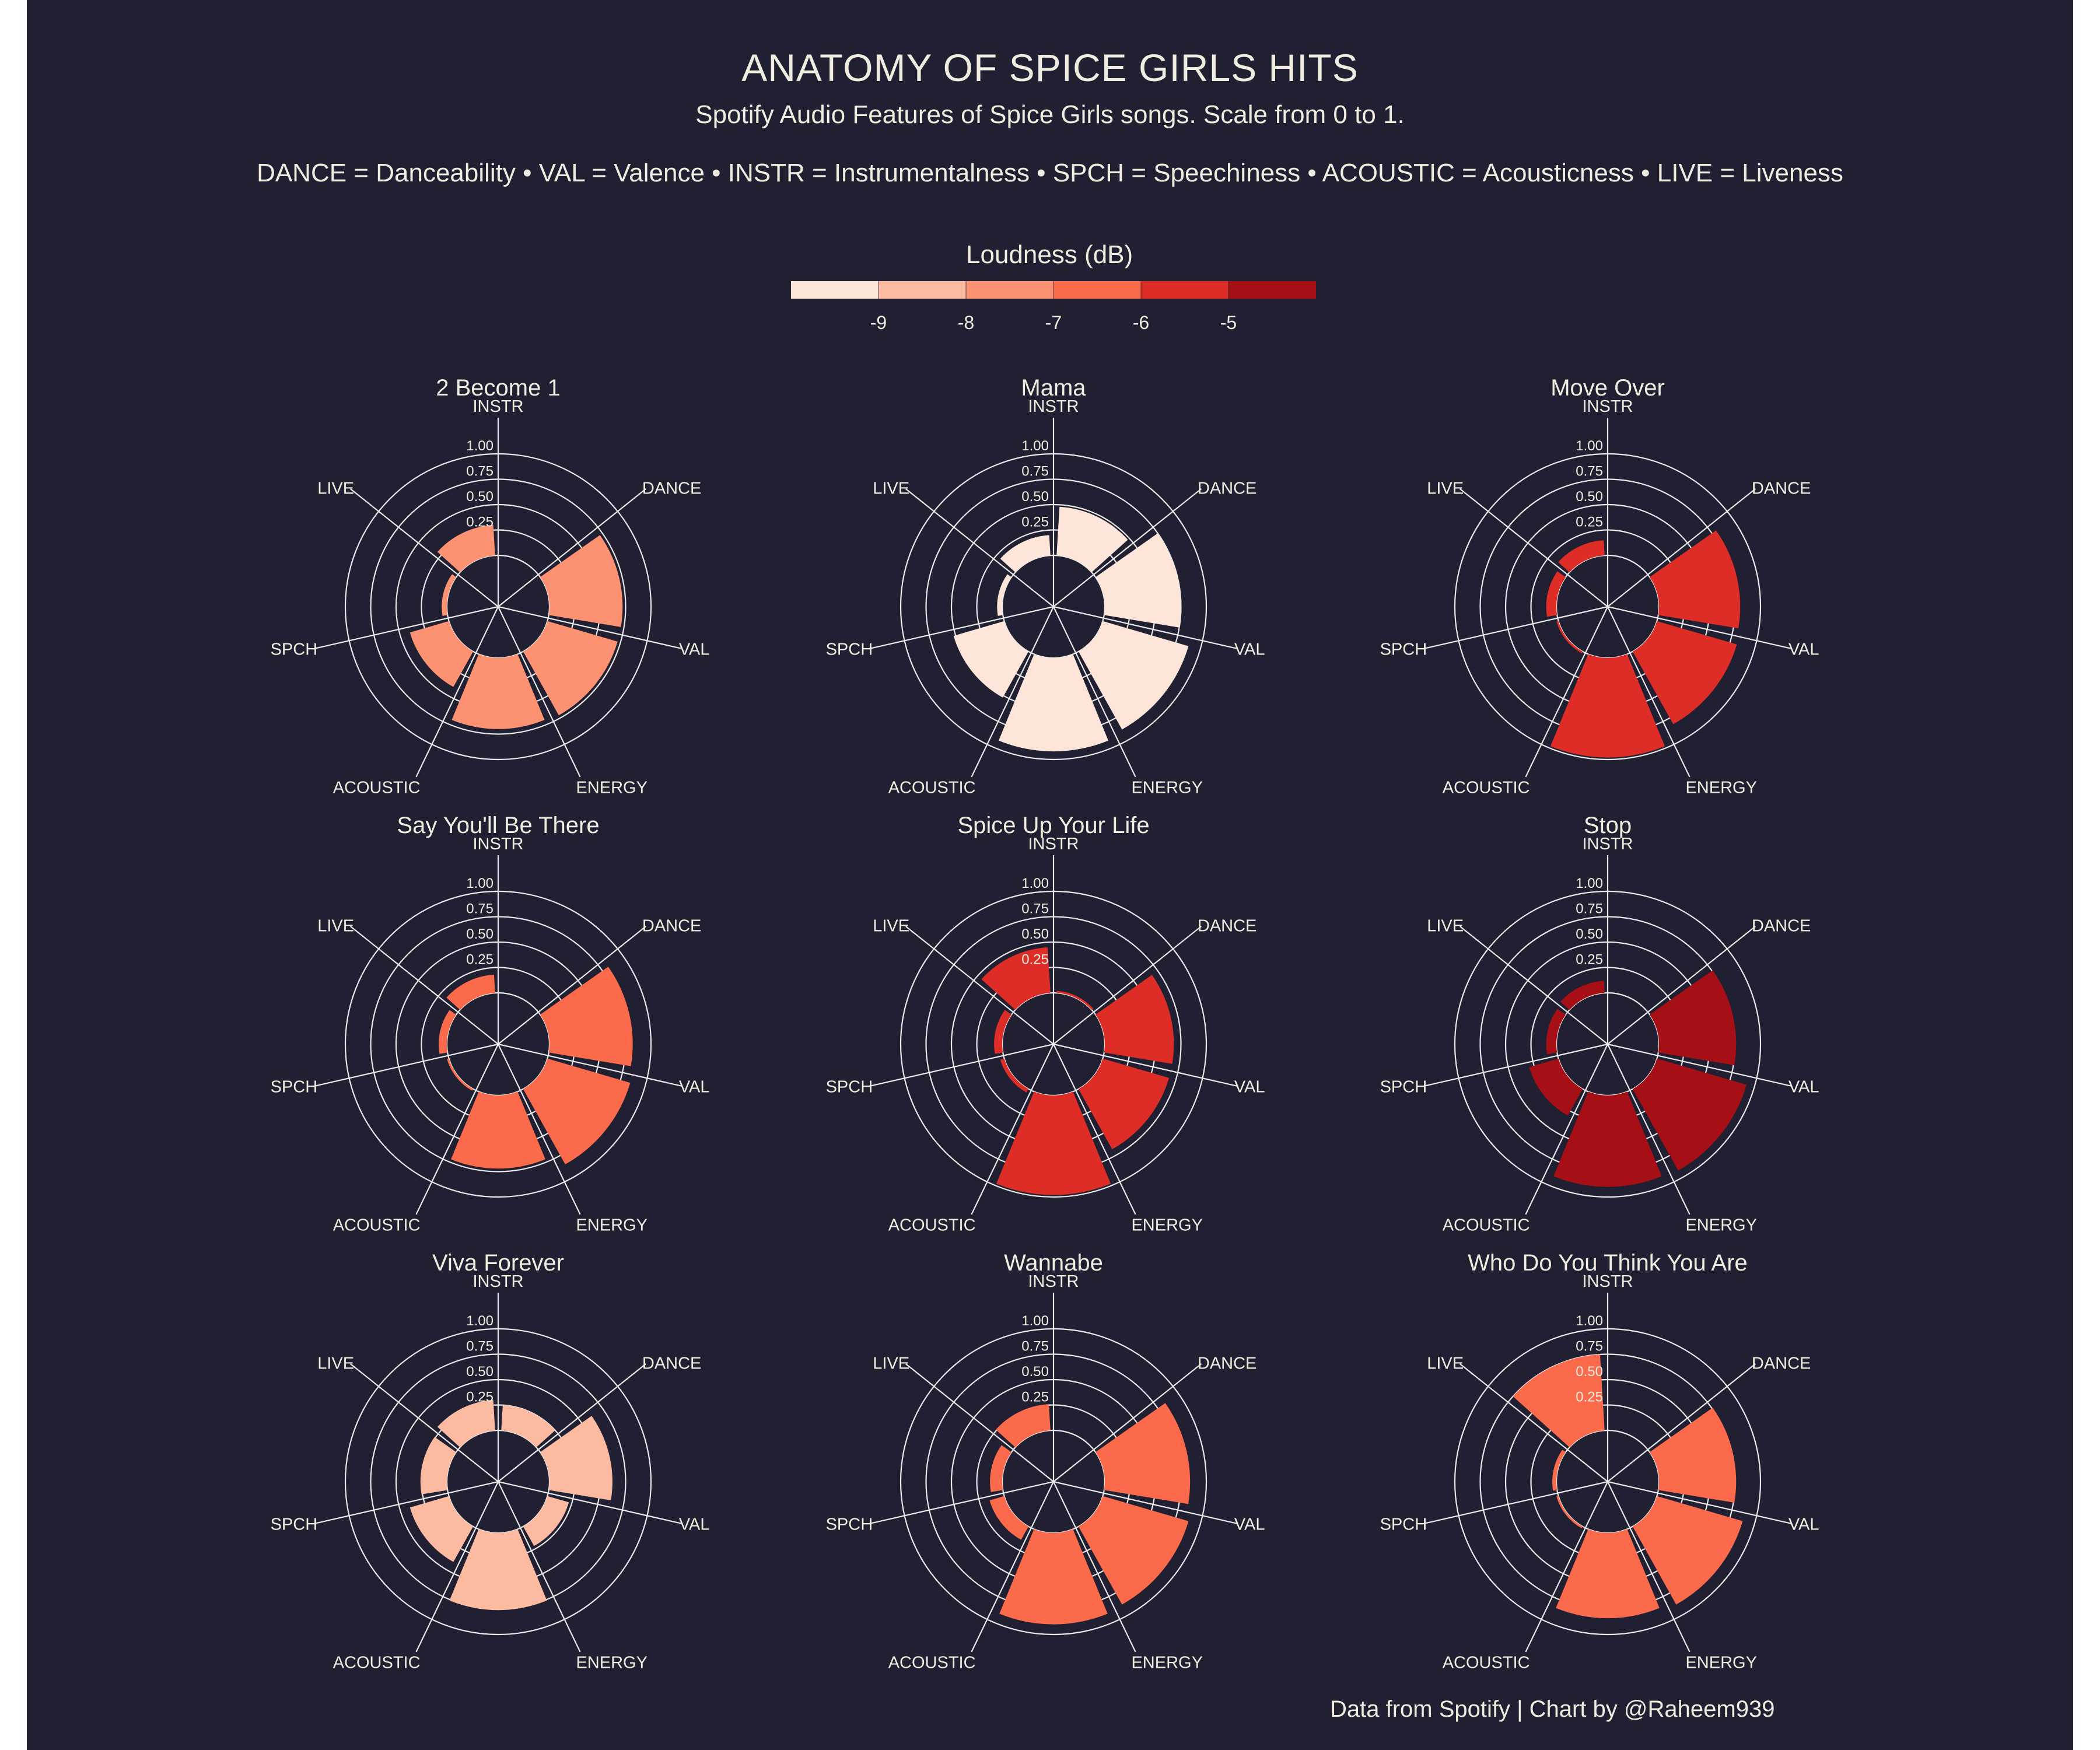  What do you see at coordinates (1141, 322) in the screenshot?
I see `legend-tick-label: -6` at bounding box center [1141, 322].